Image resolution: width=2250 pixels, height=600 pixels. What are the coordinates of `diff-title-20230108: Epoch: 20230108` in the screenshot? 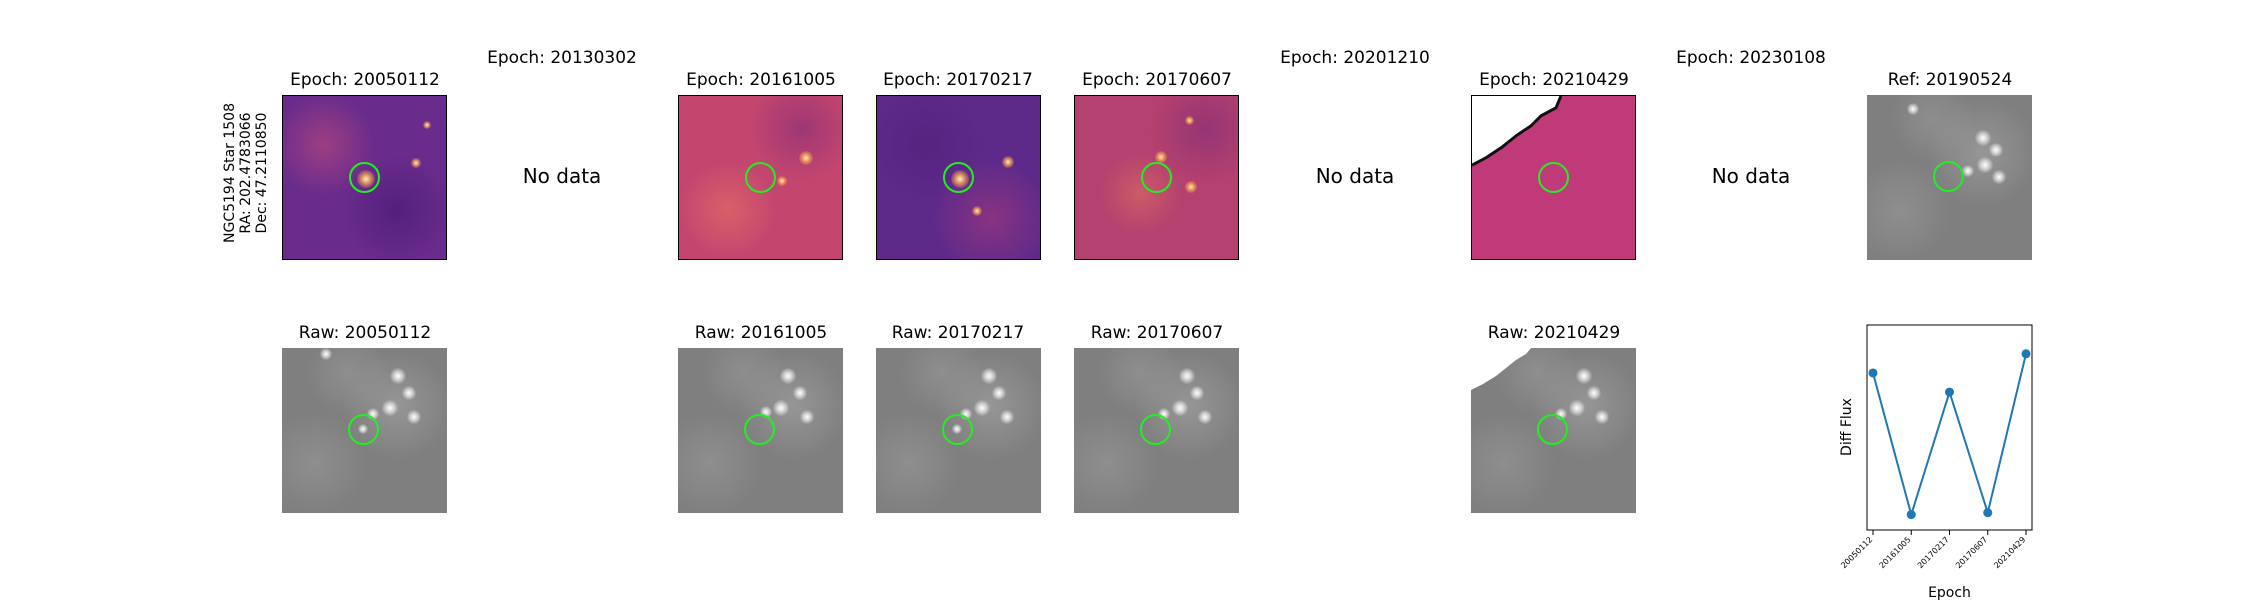 It's located at (1751, 58).